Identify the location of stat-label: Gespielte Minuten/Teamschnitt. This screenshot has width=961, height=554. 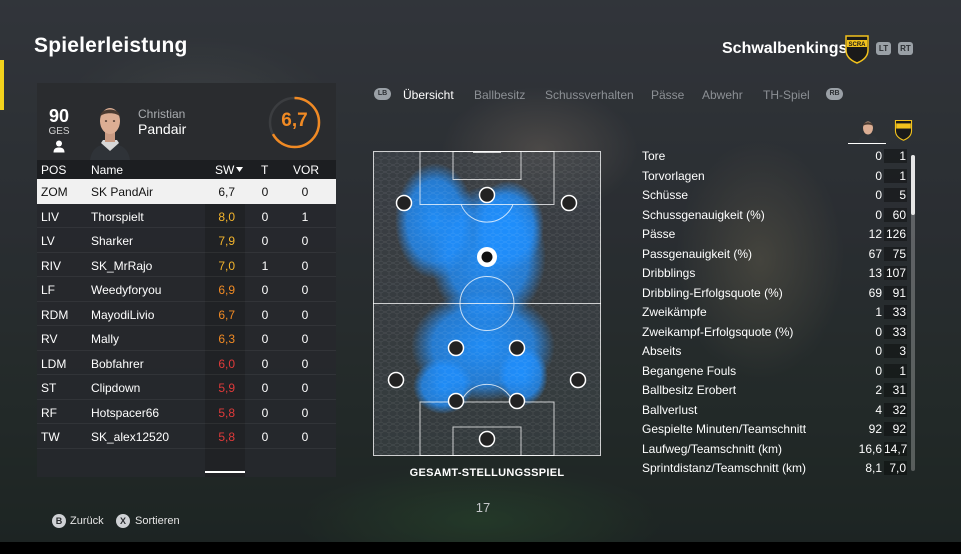
(724, 429).